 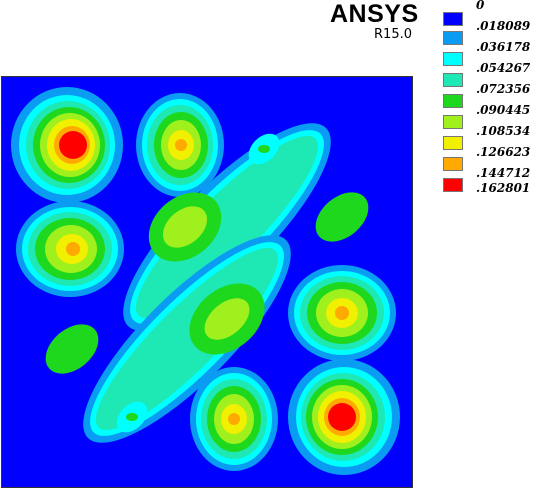 I want to click on lobe-left-second, so click(x=70, y=249).